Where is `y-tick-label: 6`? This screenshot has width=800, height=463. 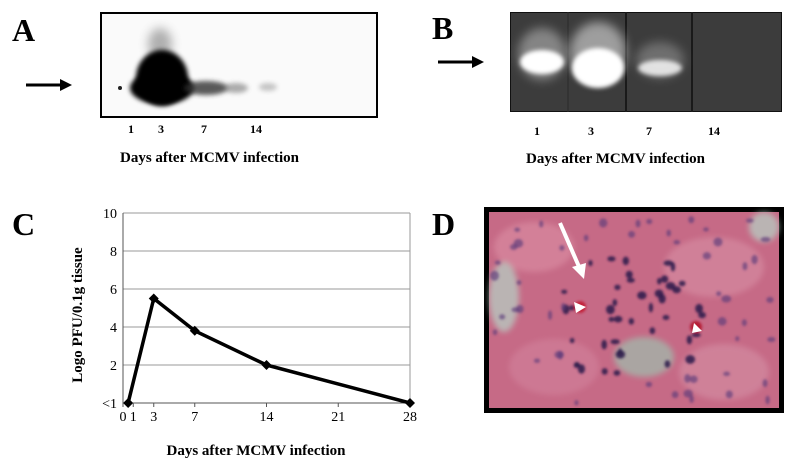
y-tick-label: 6 is located at coordinates (113, 290).